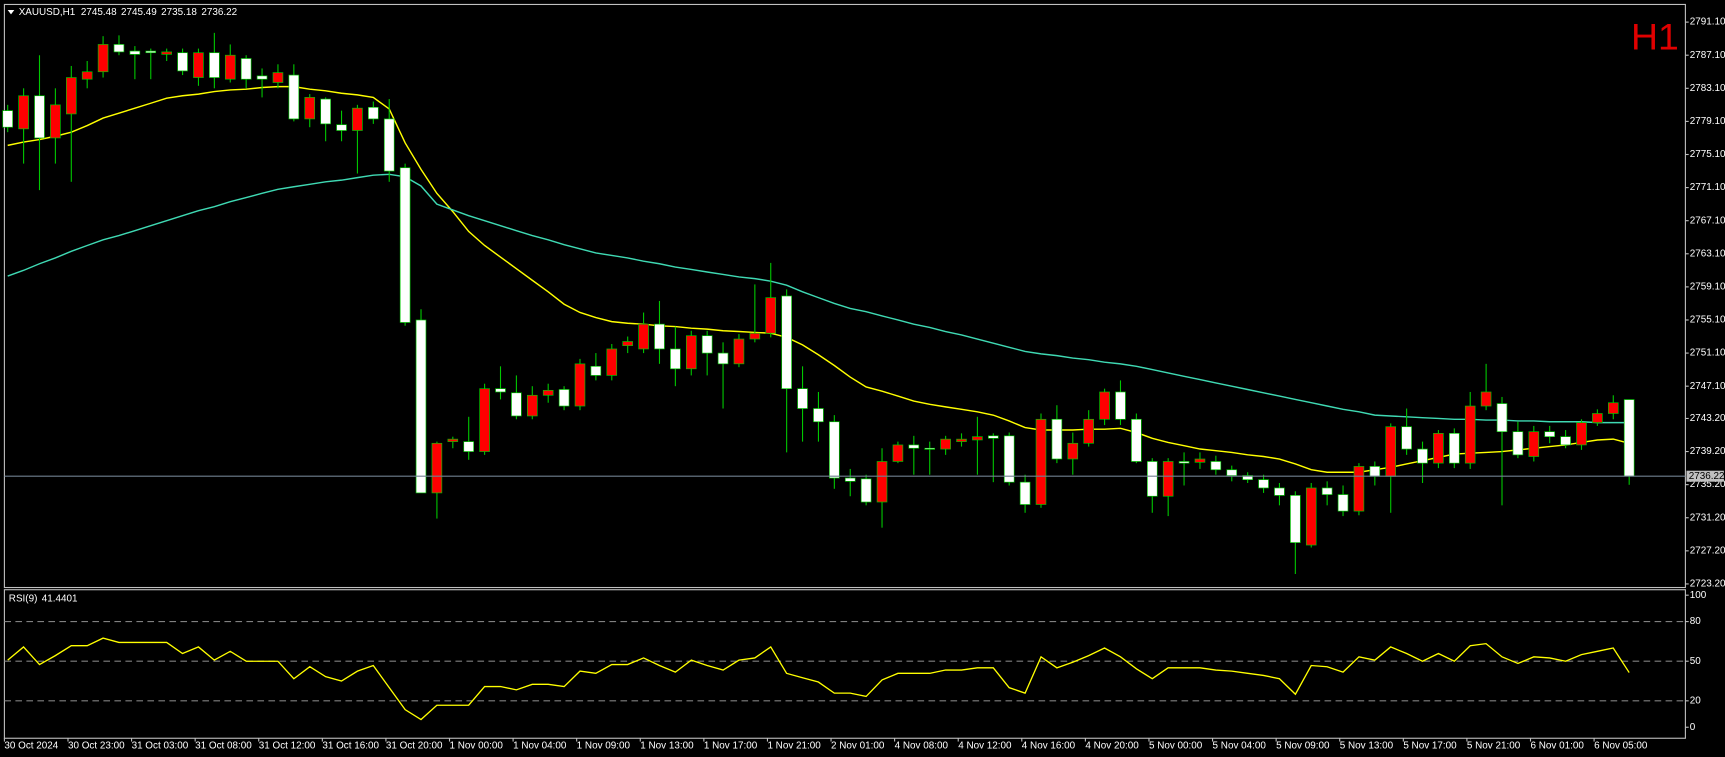  What do you see at coordinates (1707, 253) in the screenshot?
I see `y-tick-label: 2763.10` at bounding box center [1707, 253].